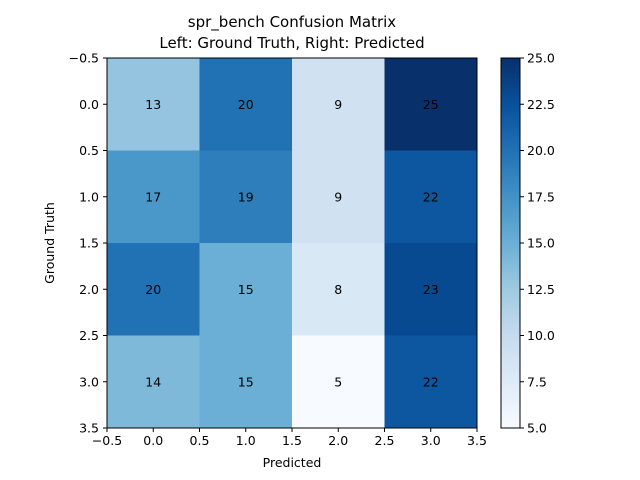 The width and height of the screenshot is (640, 480). What do you see at coordinates (292, 462) in the screenshot?
I see `x-axis-label: Predicted` at bounding box center [292, 462].